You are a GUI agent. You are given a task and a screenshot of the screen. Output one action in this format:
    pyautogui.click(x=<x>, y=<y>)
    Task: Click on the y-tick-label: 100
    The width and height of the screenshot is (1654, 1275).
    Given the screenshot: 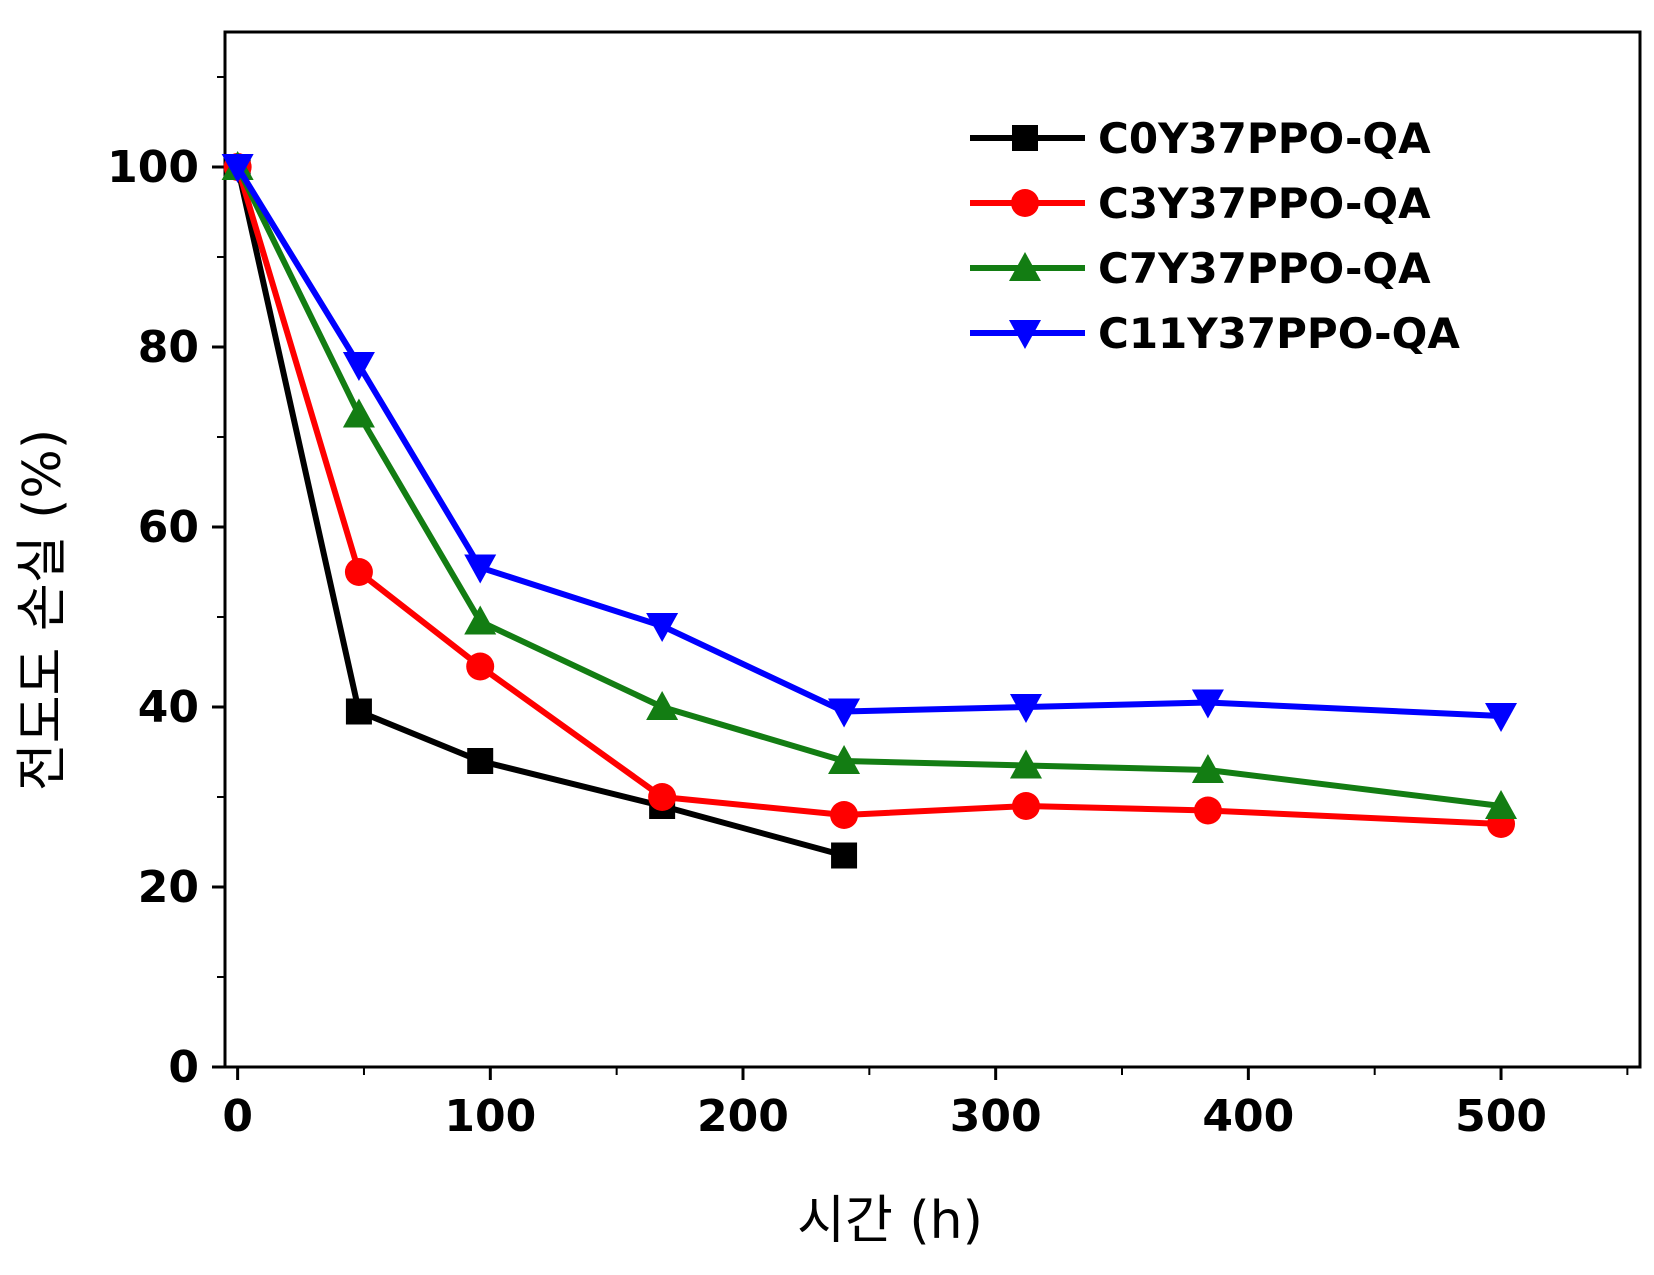 What is the action you would take?
    pyautogui.click(x=153, y=167)
    